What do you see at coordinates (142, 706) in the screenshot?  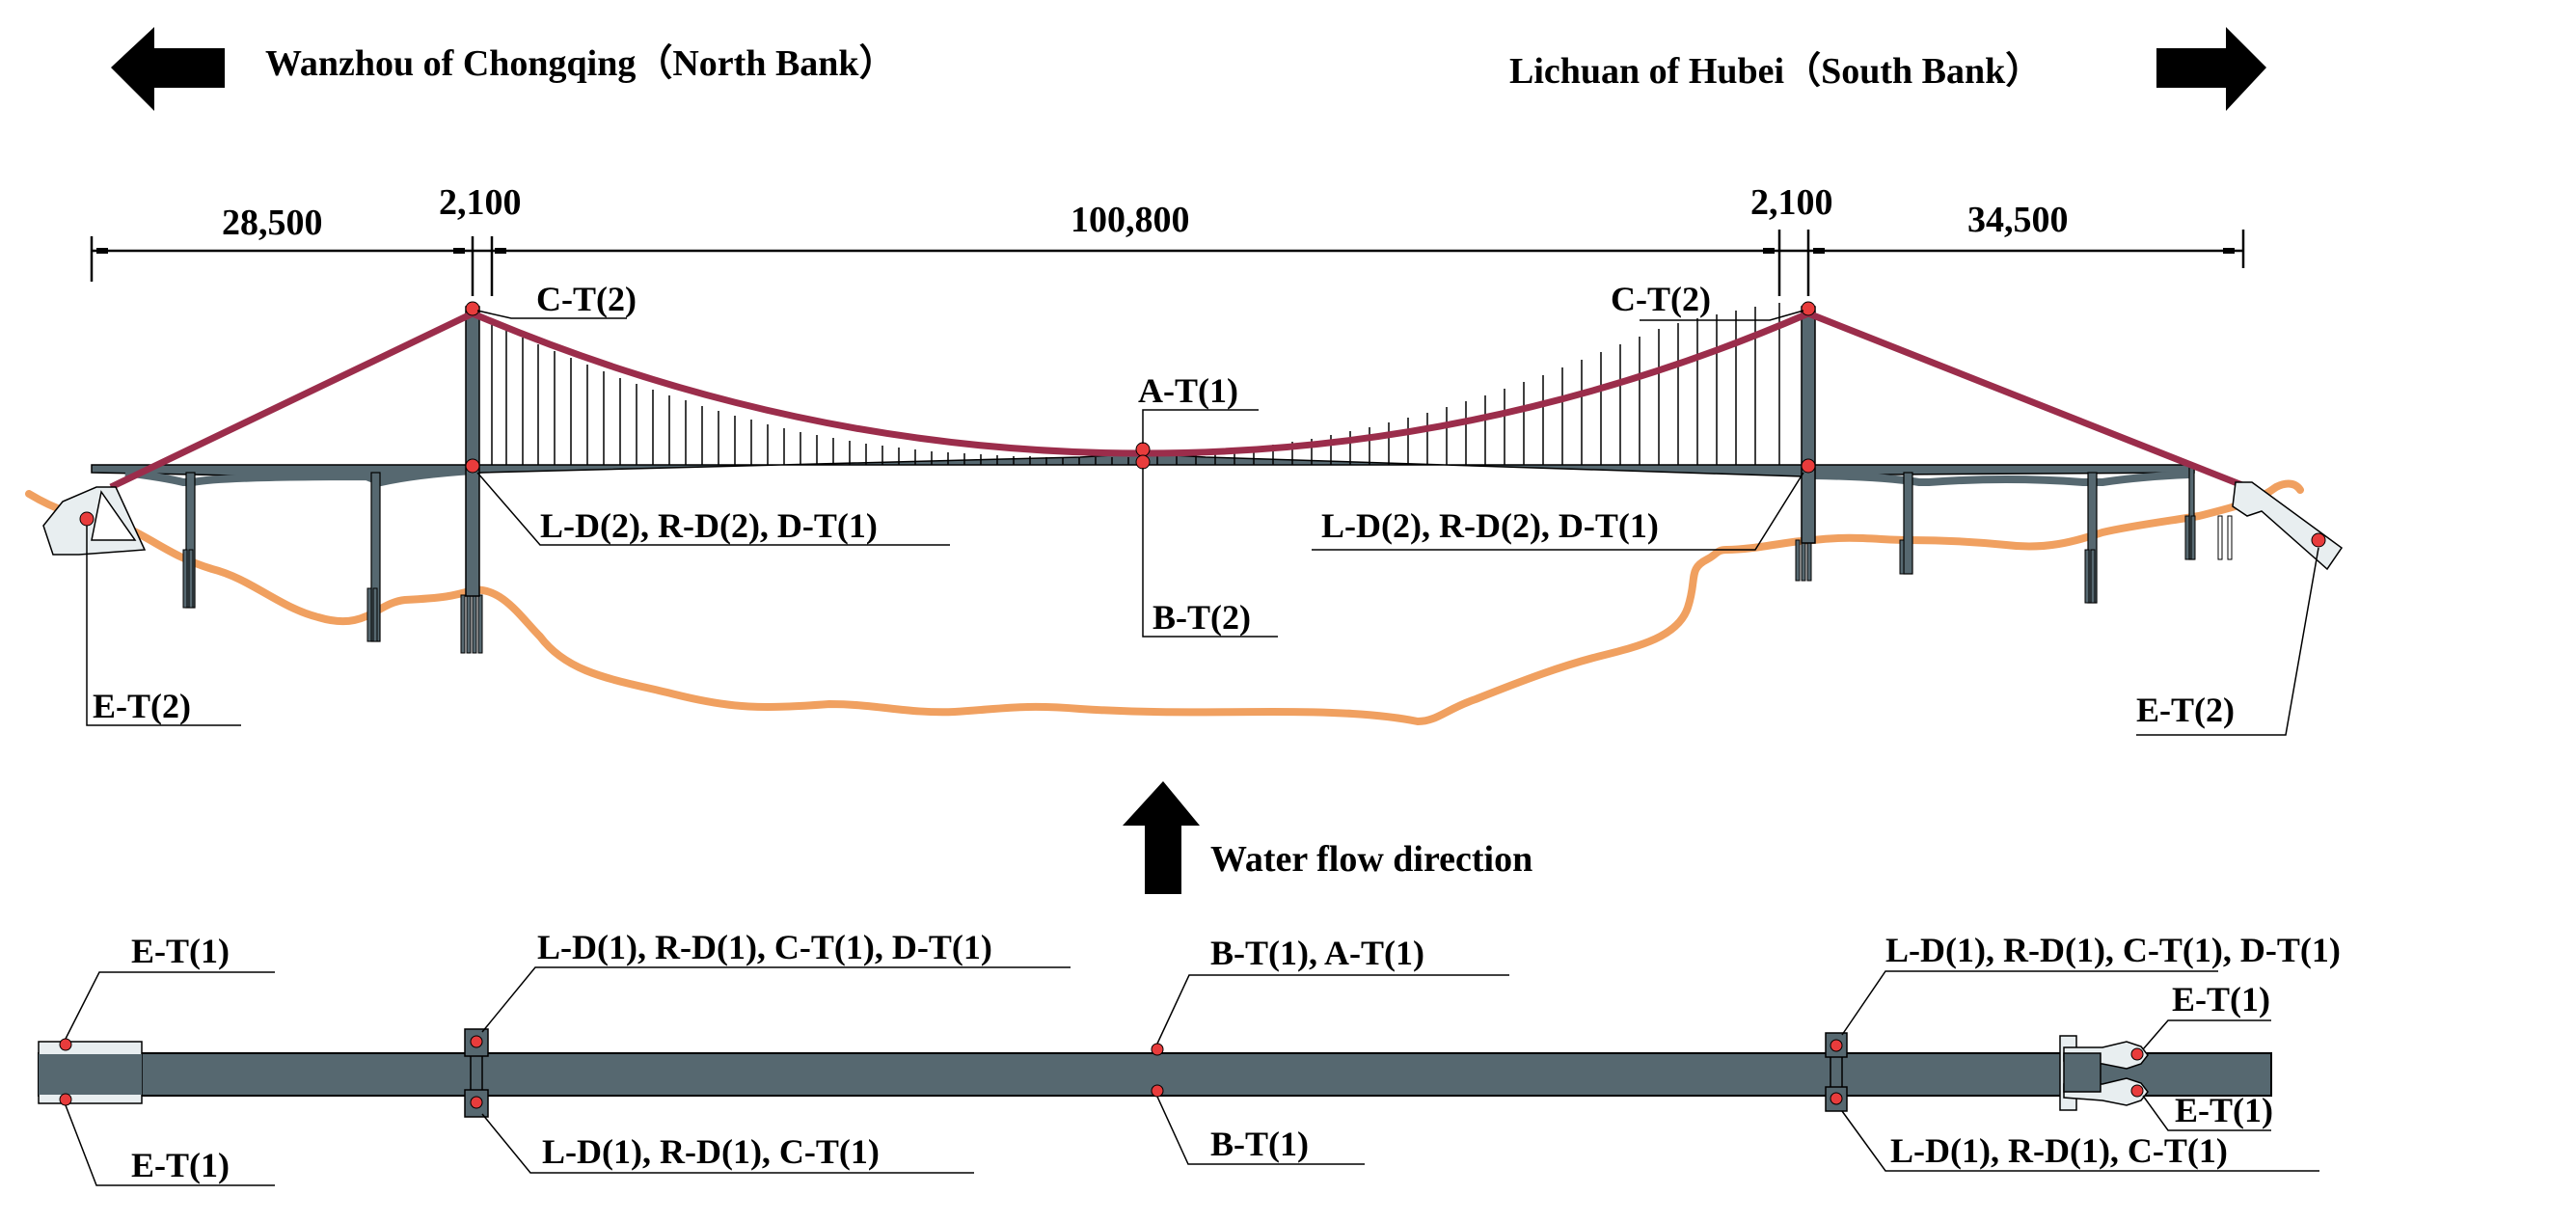 I see `label-et2-left: E-T(2)` at bounding box center [142, 706].